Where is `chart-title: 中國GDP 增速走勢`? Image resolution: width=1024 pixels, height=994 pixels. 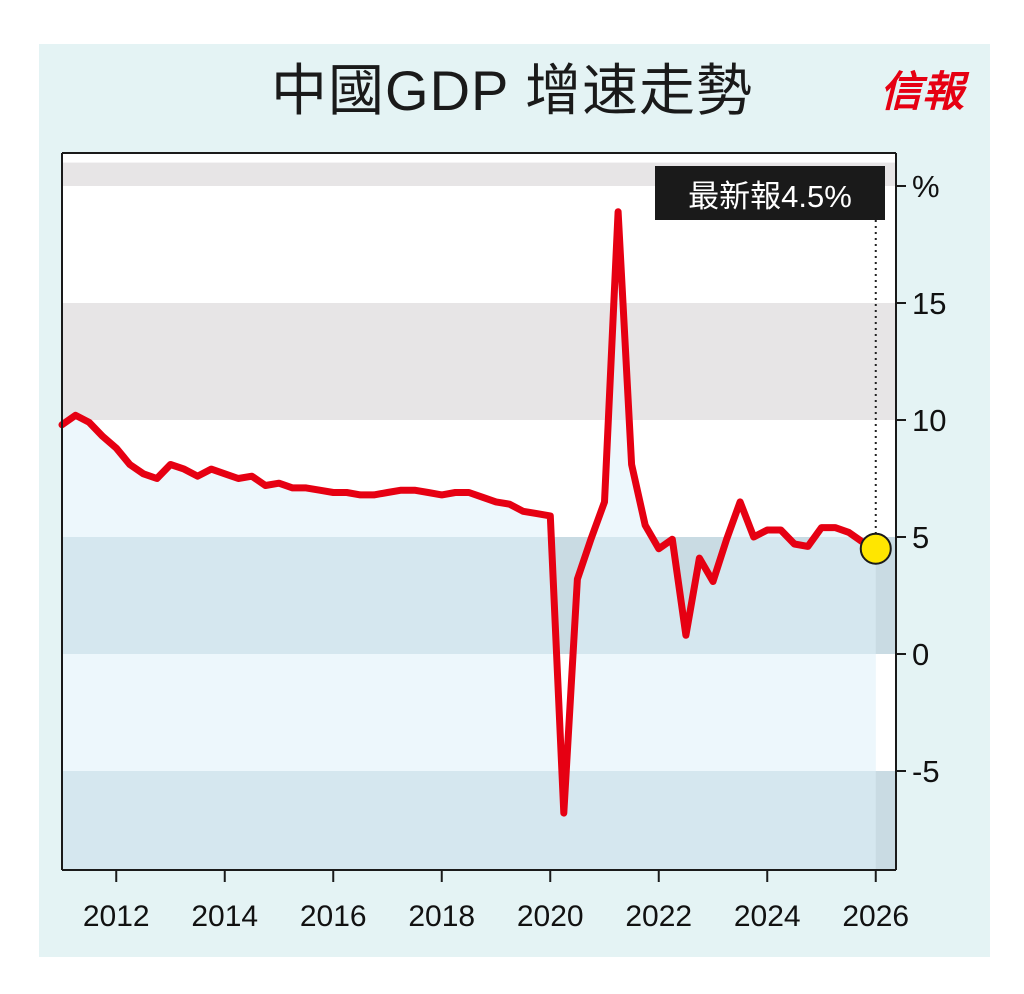 chart-title: 中國GDP 增速走勢 is located at coordinates (512, 90).